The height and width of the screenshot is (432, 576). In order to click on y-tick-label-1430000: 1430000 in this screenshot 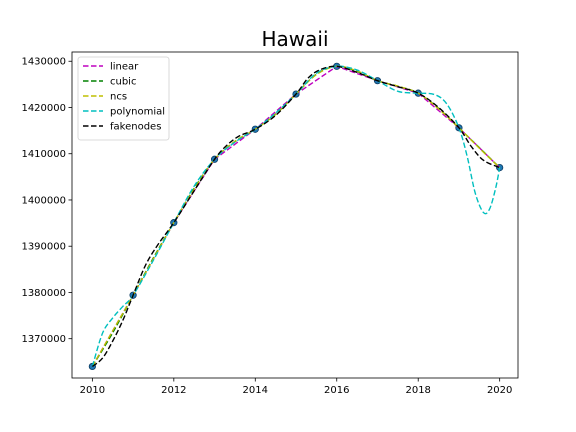, I will do `click(43, 62)`.